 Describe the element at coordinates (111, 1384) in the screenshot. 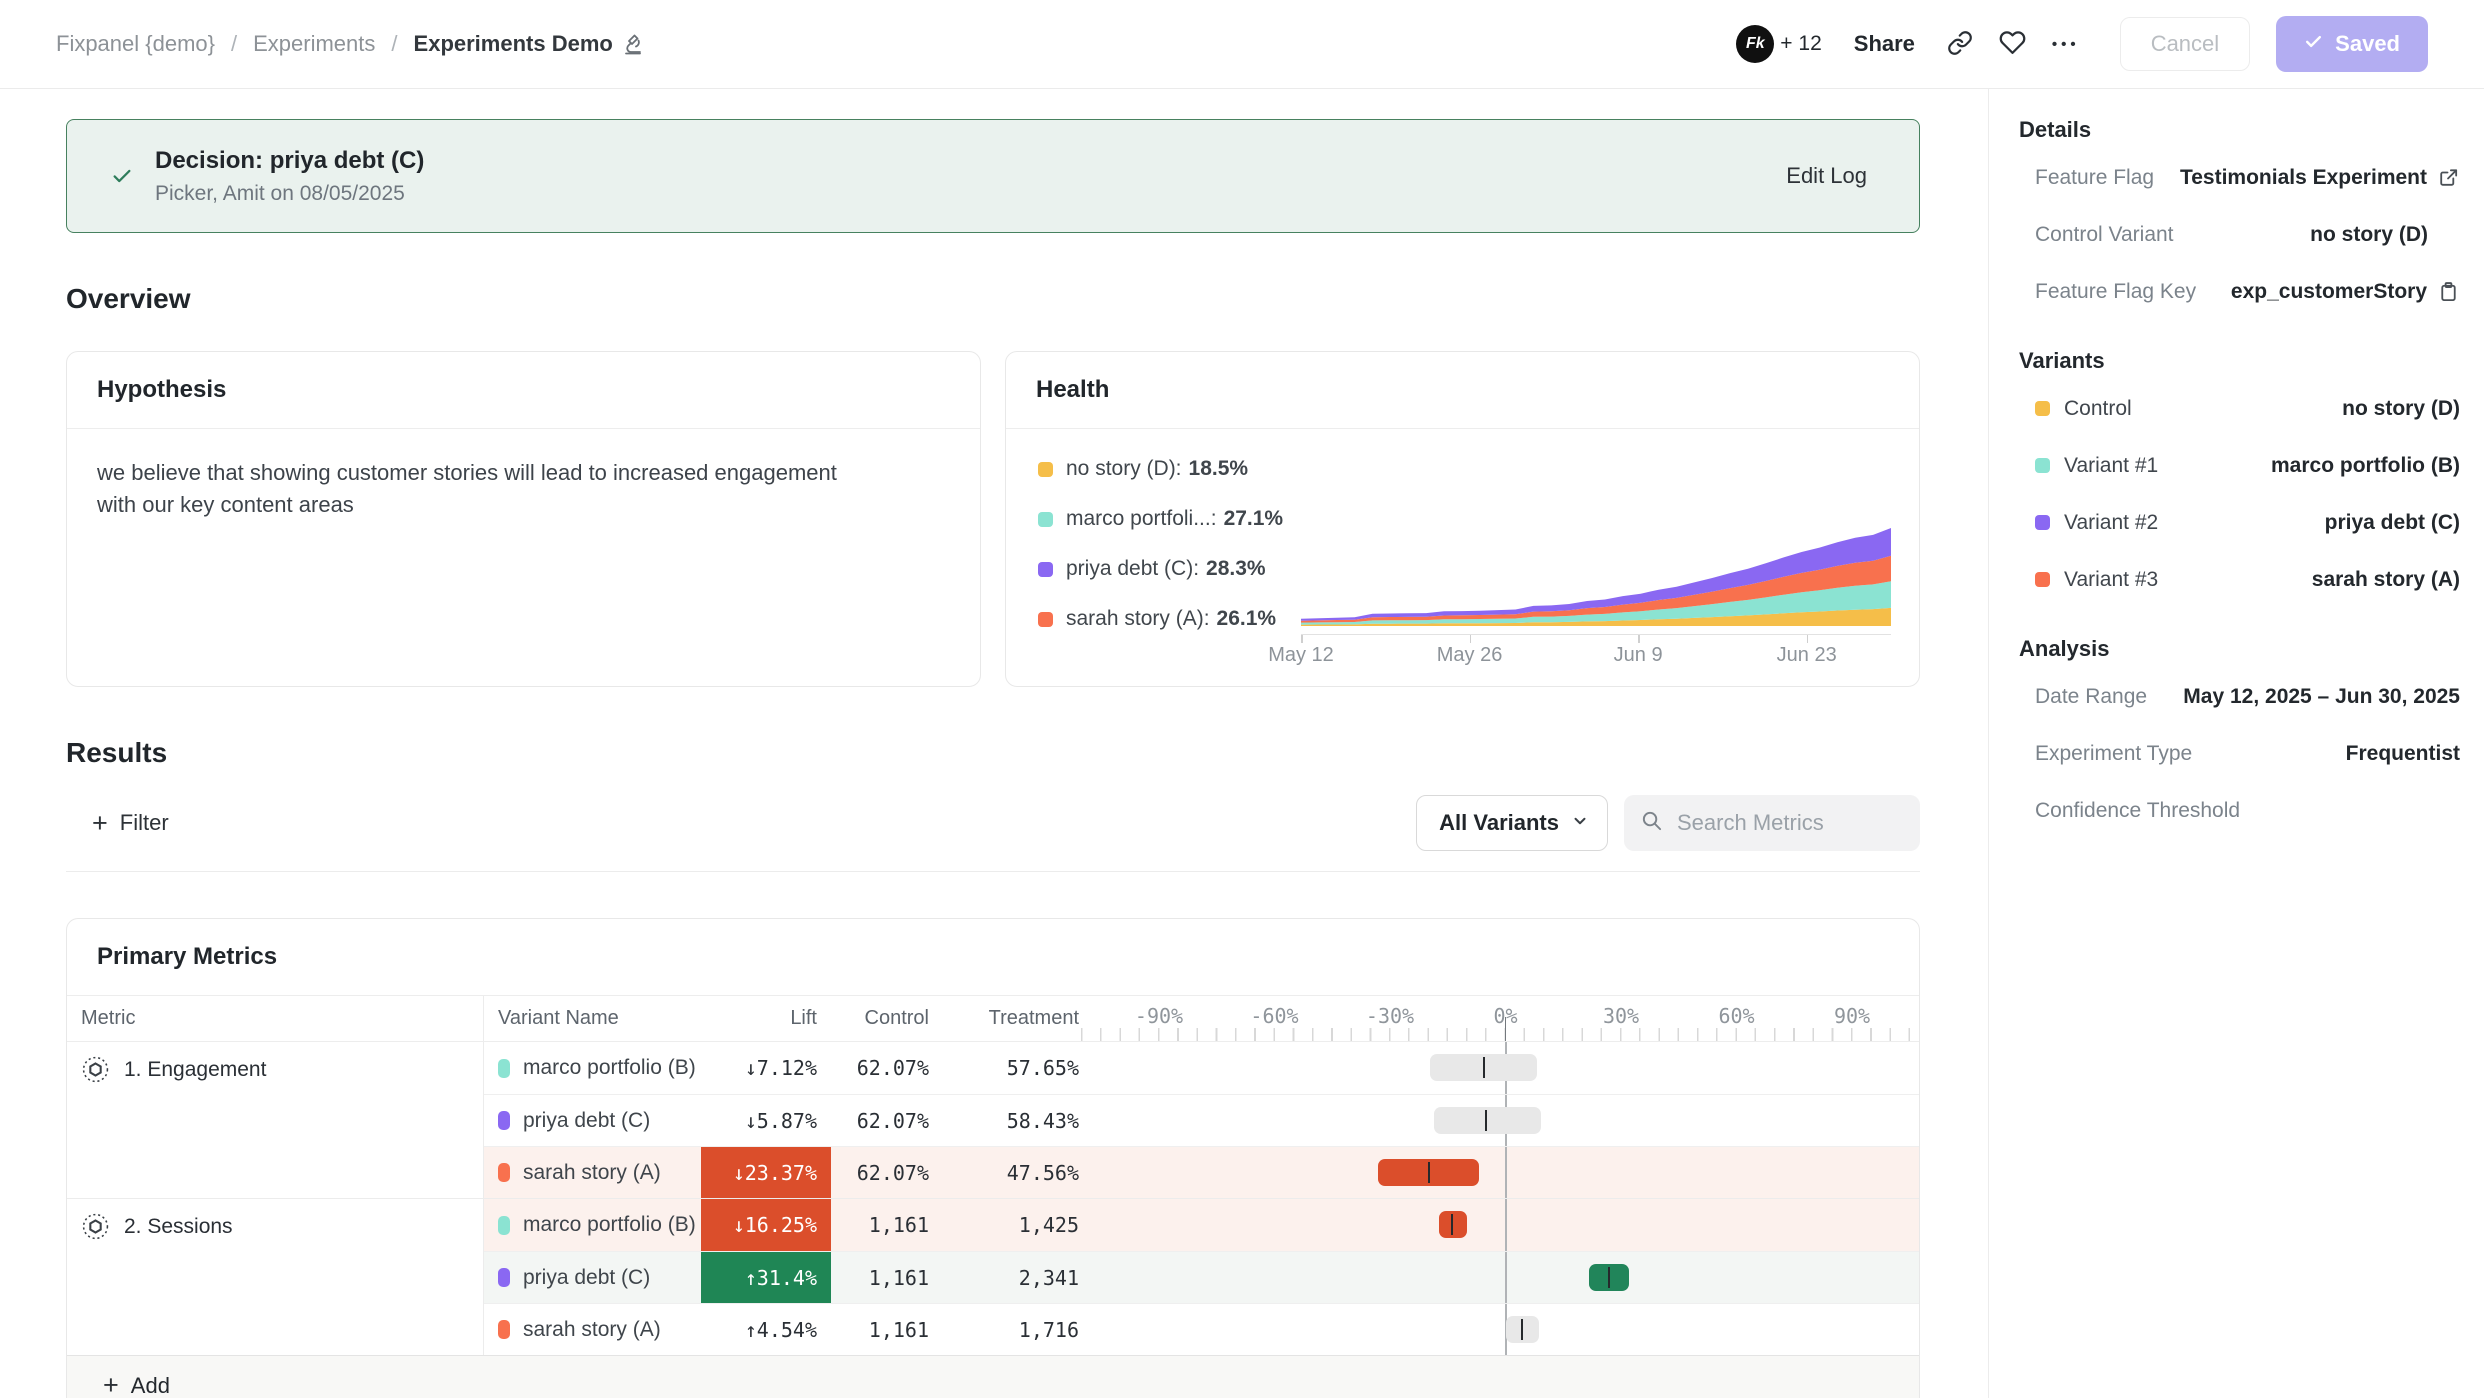

I see `plus-icon: +` at that location.